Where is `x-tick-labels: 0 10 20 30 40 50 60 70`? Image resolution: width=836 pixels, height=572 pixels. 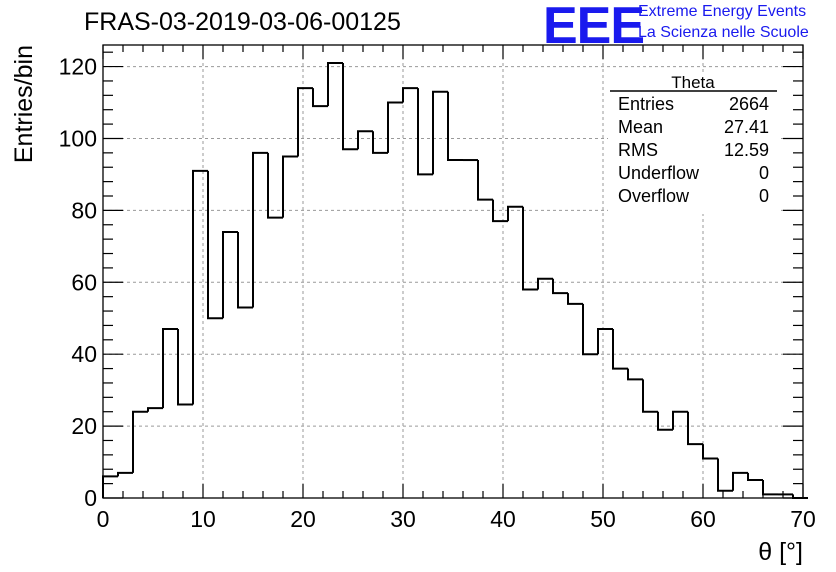 x-tick-labels: 0 10 20 30 40 50 60 70 is located at coordinates (456, 519).